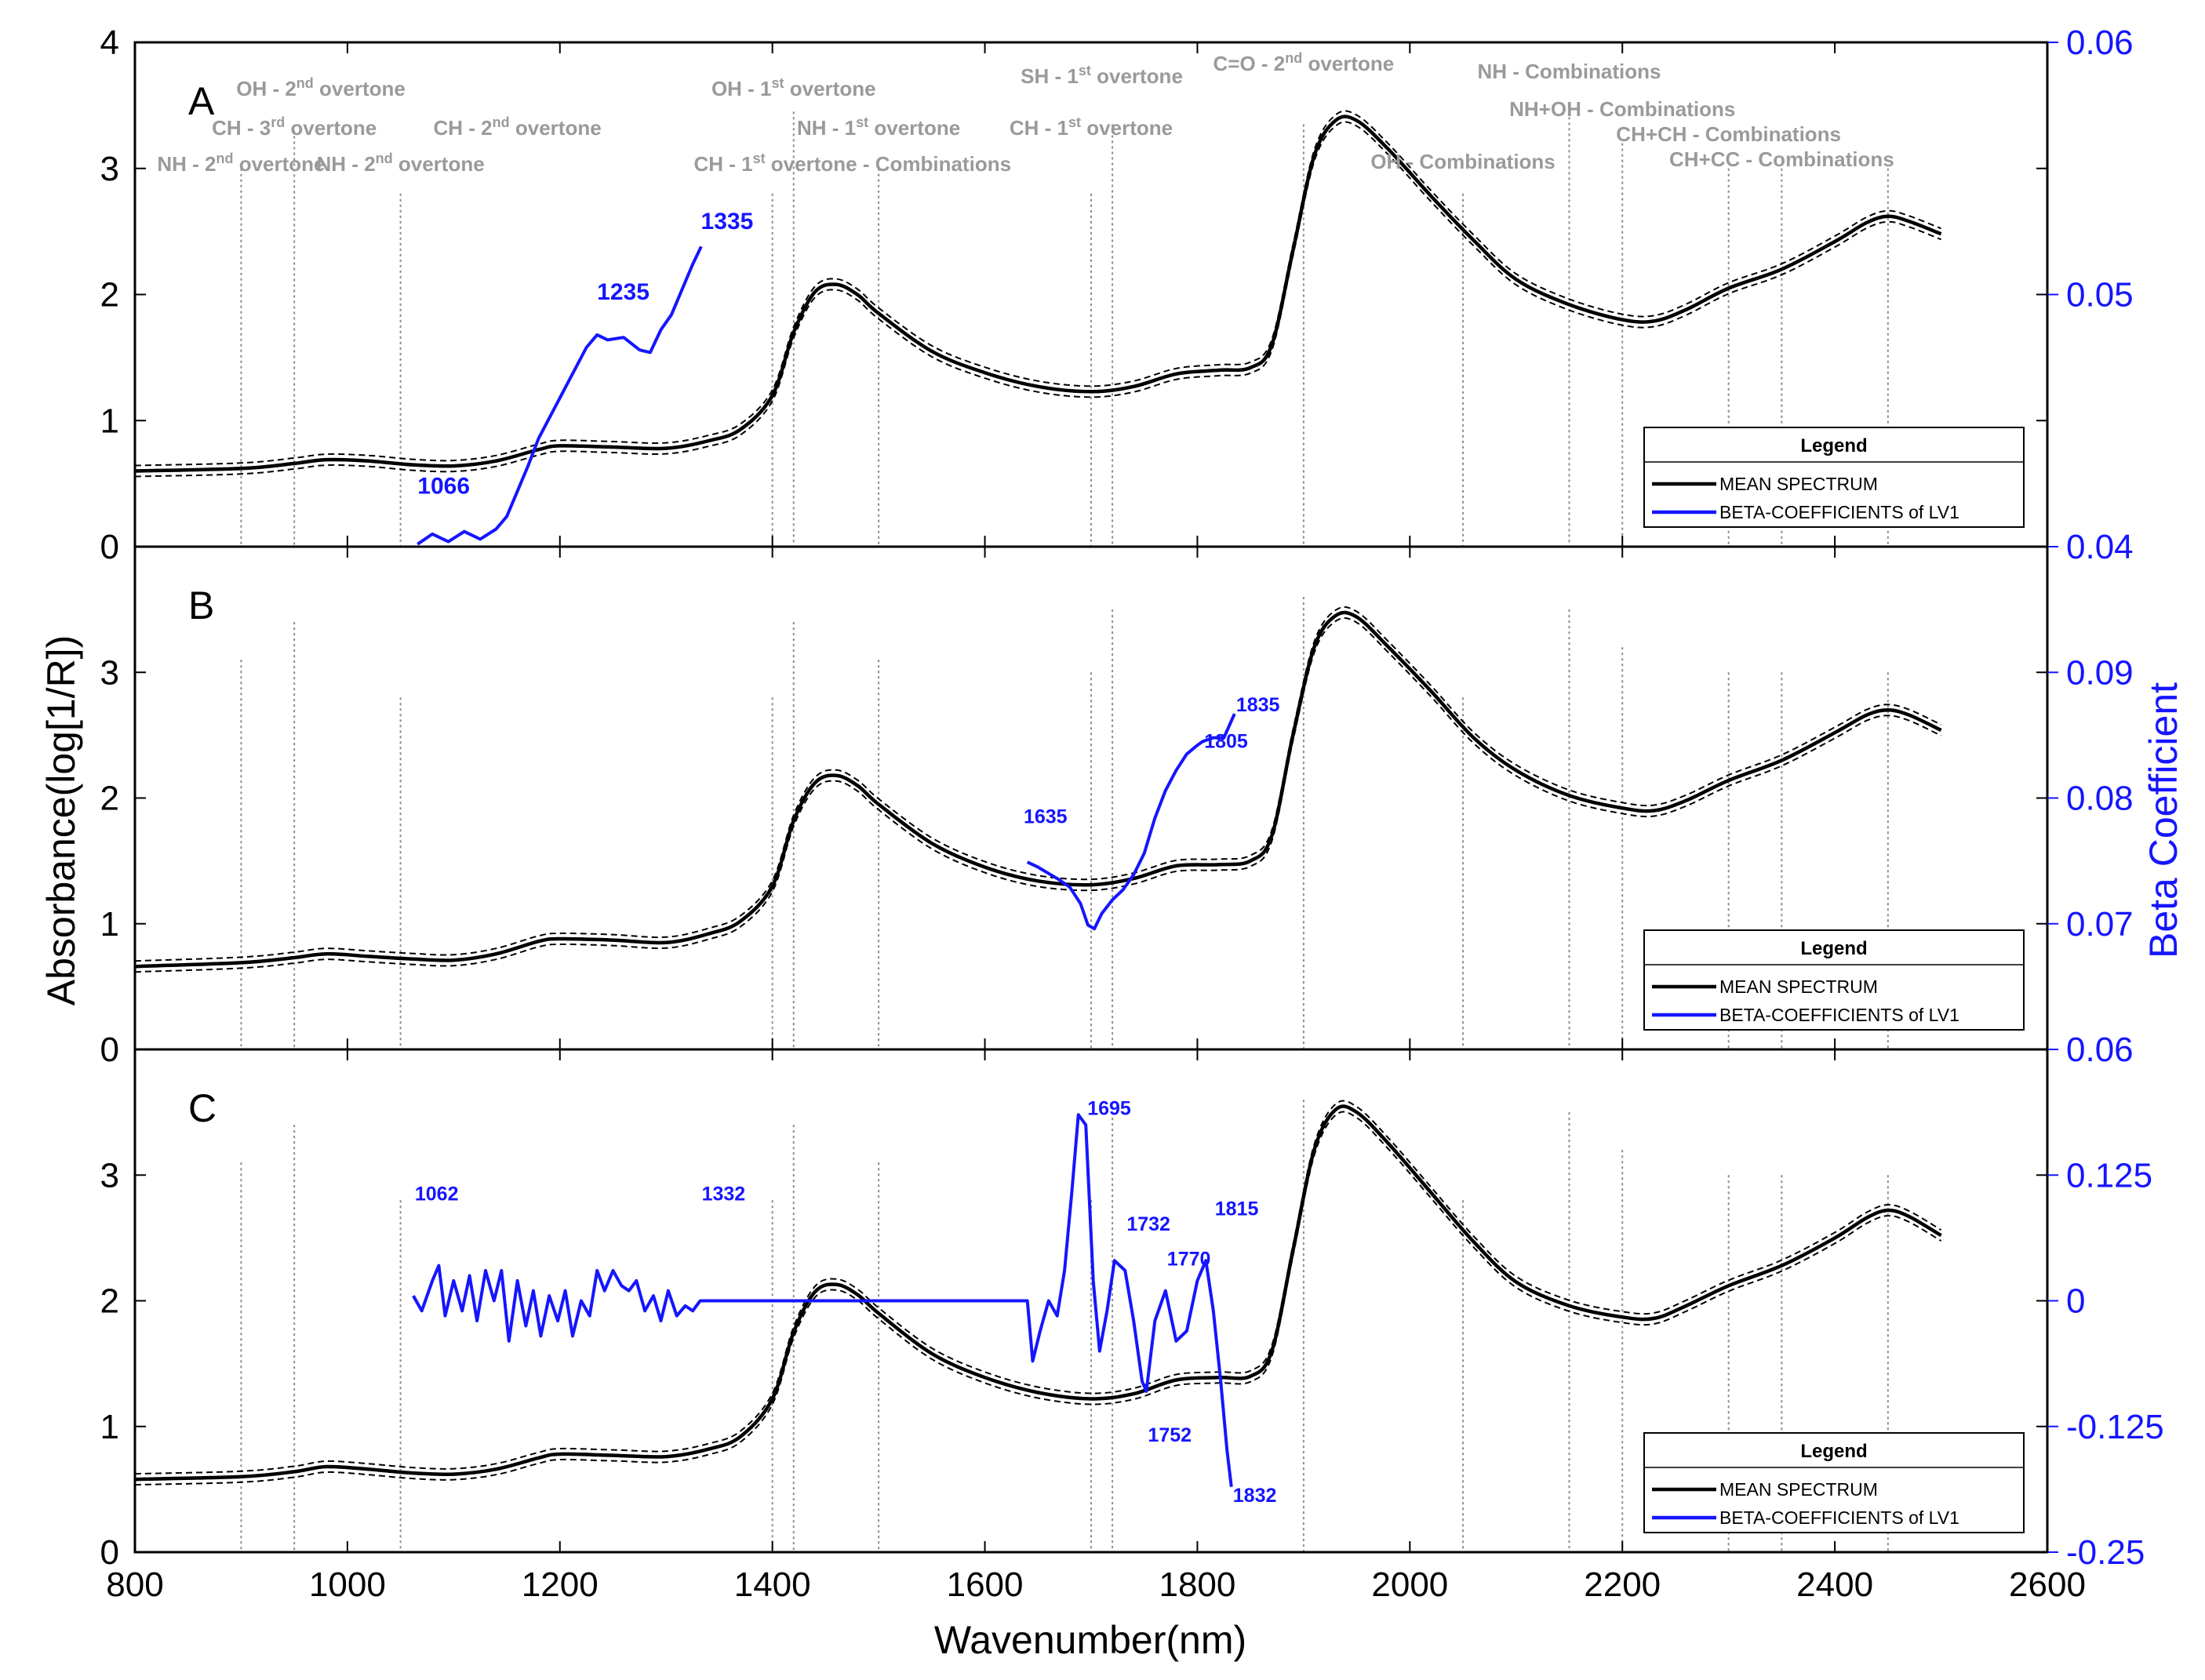  Describe the element at coordinates (321, 87) in the screenshot. I see `assignment-label: OH - 2nd overtone` at that location.